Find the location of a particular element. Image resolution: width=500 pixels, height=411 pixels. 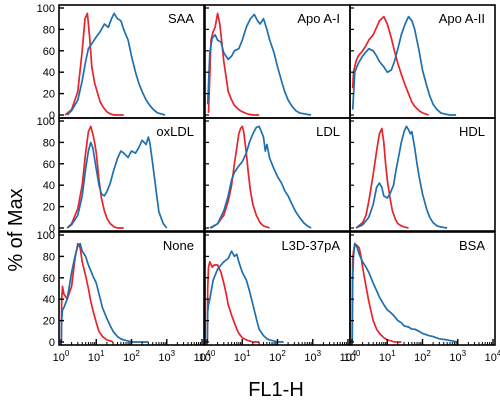

panel-ldl: LDL is located at coordinates (277, 174).